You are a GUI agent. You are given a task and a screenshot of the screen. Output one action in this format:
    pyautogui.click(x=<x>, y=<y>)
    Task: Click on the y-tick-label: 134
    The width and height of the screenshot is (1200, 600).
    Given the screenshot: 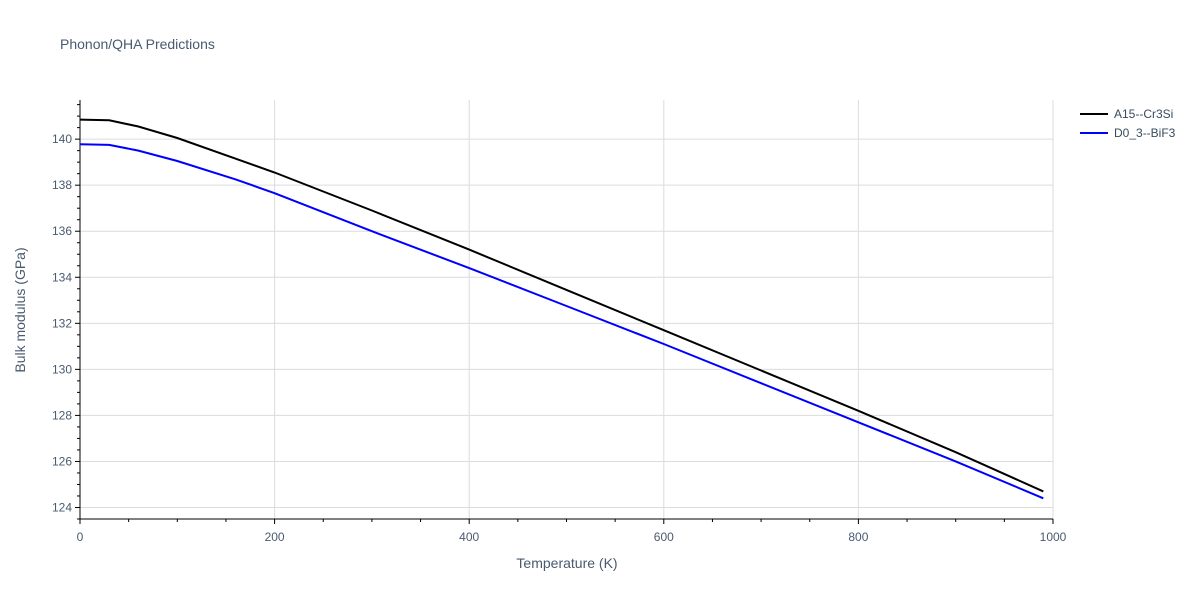 What is the action you would take?
    pyautogui.click(x=62, y=277)
    